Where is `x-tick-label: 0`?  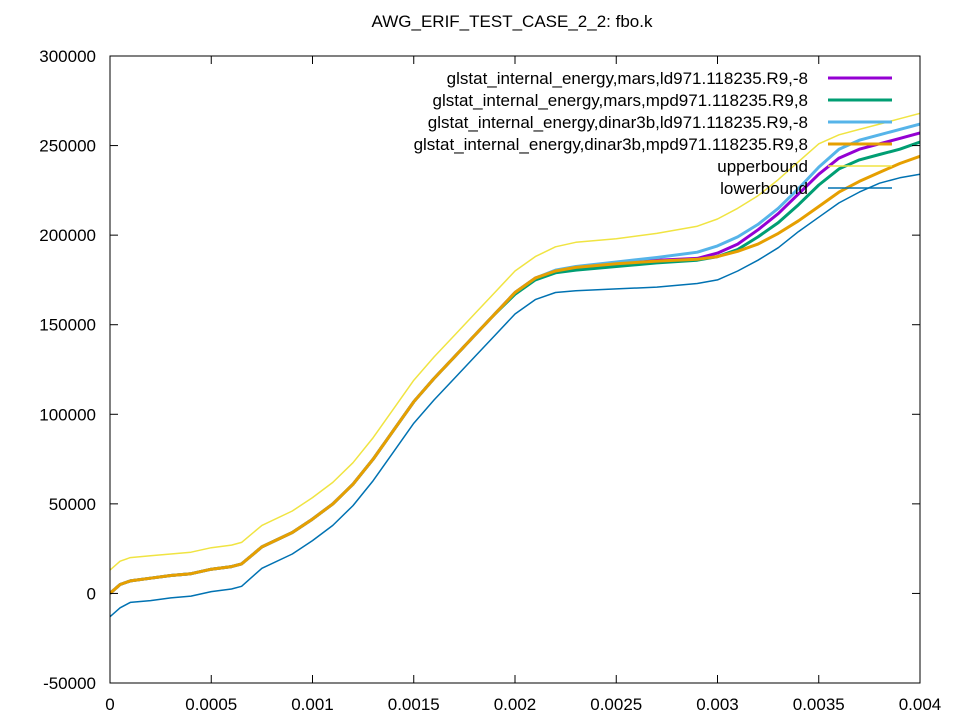 x-tick-label: 0 is located at coordinates (109, 704).